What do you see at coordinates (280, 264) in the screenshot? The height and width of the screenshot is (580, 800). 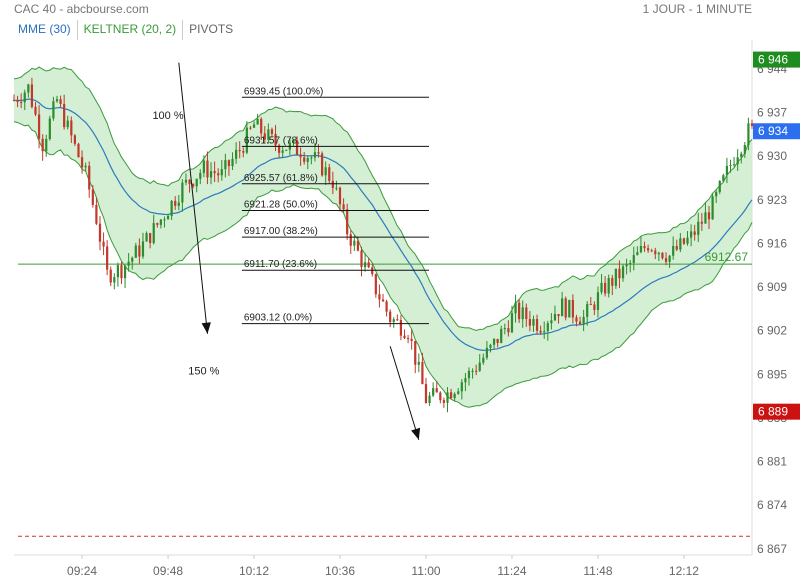 I see `fib-label: 6911.70 (23.6%)` at bounding box center [280, 264].